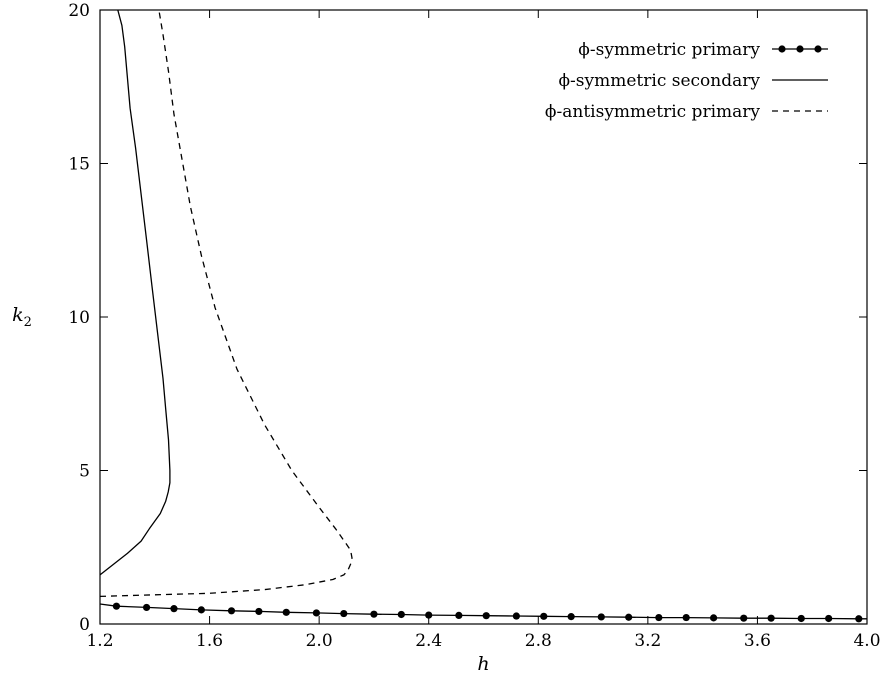 This screenshot has width=885, height=688. Describe the element at coordinates (659, 81) in the screenshot. I see `legend-label: ϕ-symmetric secondary` at that location.